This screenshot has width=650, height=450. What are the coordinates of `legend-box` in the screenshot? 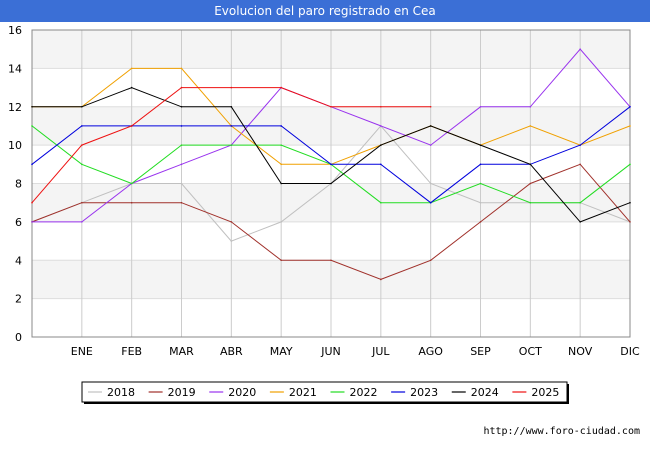 It's located at (324, 392).